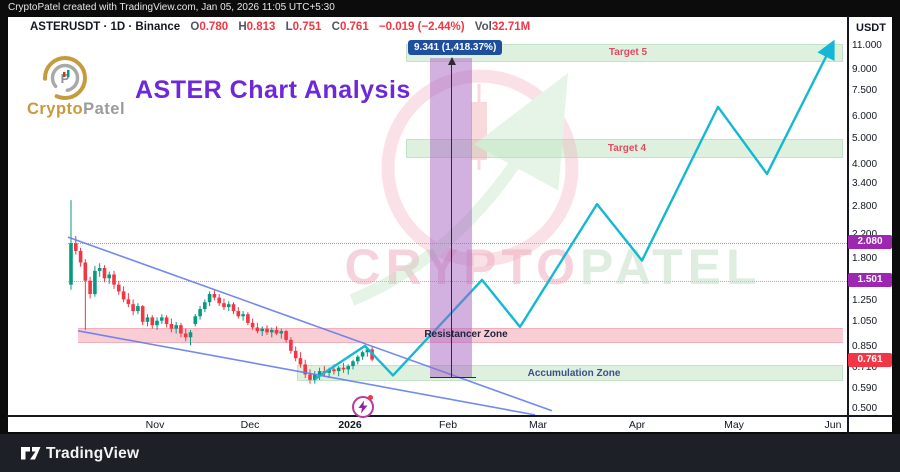  I want to click on cryptopatel-logo-icon: P, so click(65, 79).